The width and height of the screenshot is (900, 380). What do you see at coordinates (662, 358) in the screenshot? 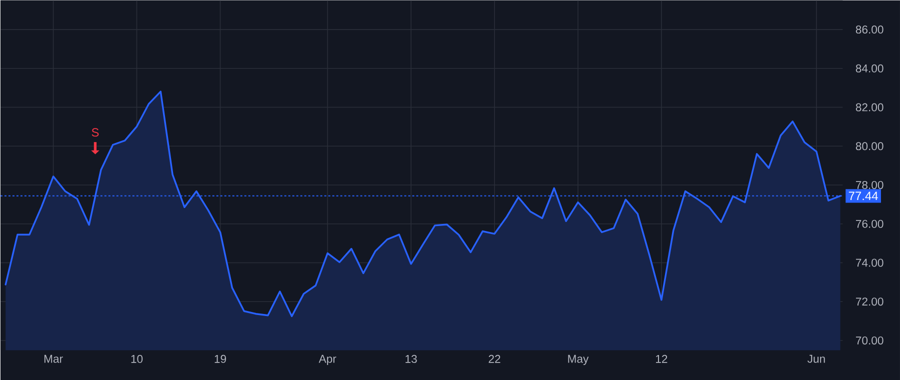
I see `x-tick-label: 12` at bounding box center [662, 358].